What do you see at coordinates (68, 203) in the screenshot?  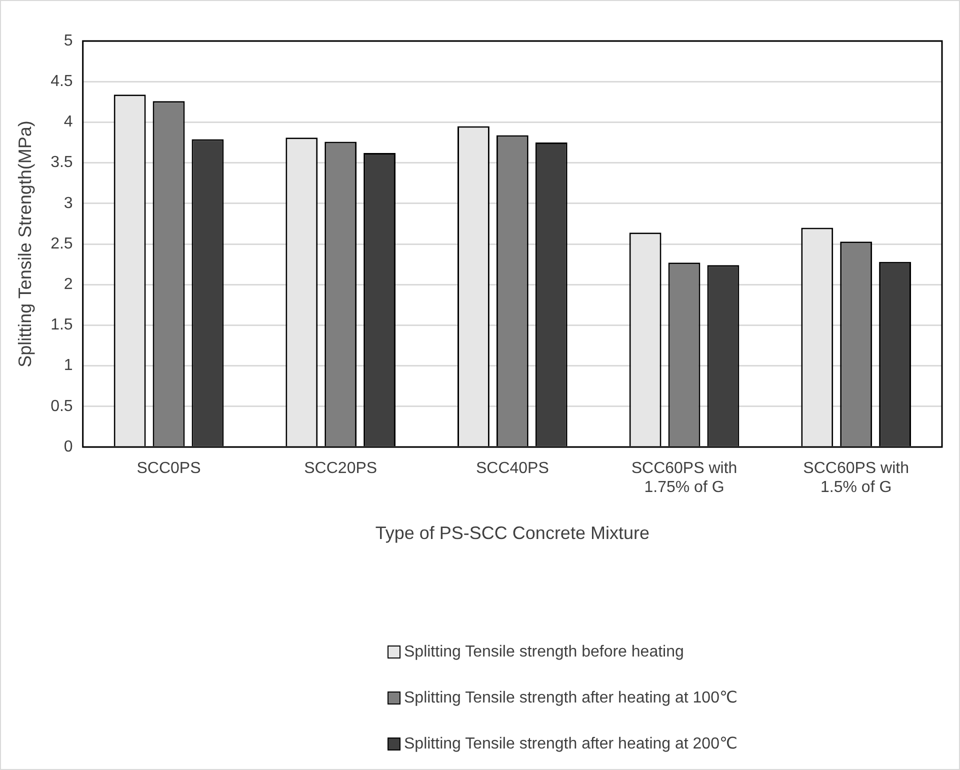 I see `y-tick-label: 3` at bounding box center [68, 203].